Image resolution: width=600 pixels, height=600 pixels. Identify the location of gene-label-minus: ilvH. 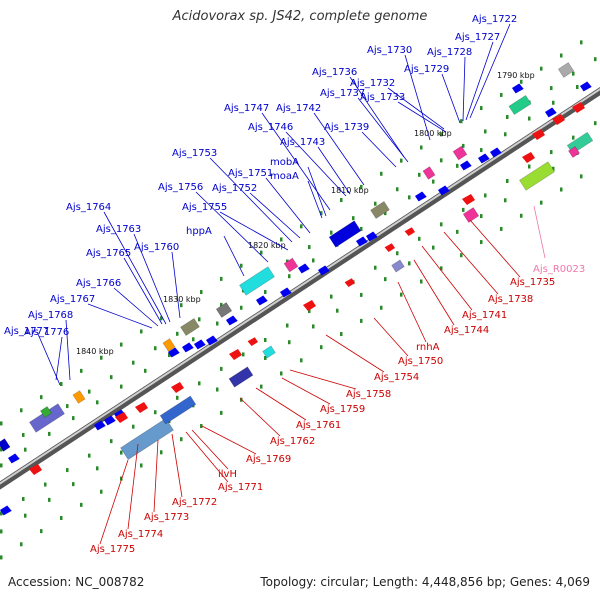
(227, 474).